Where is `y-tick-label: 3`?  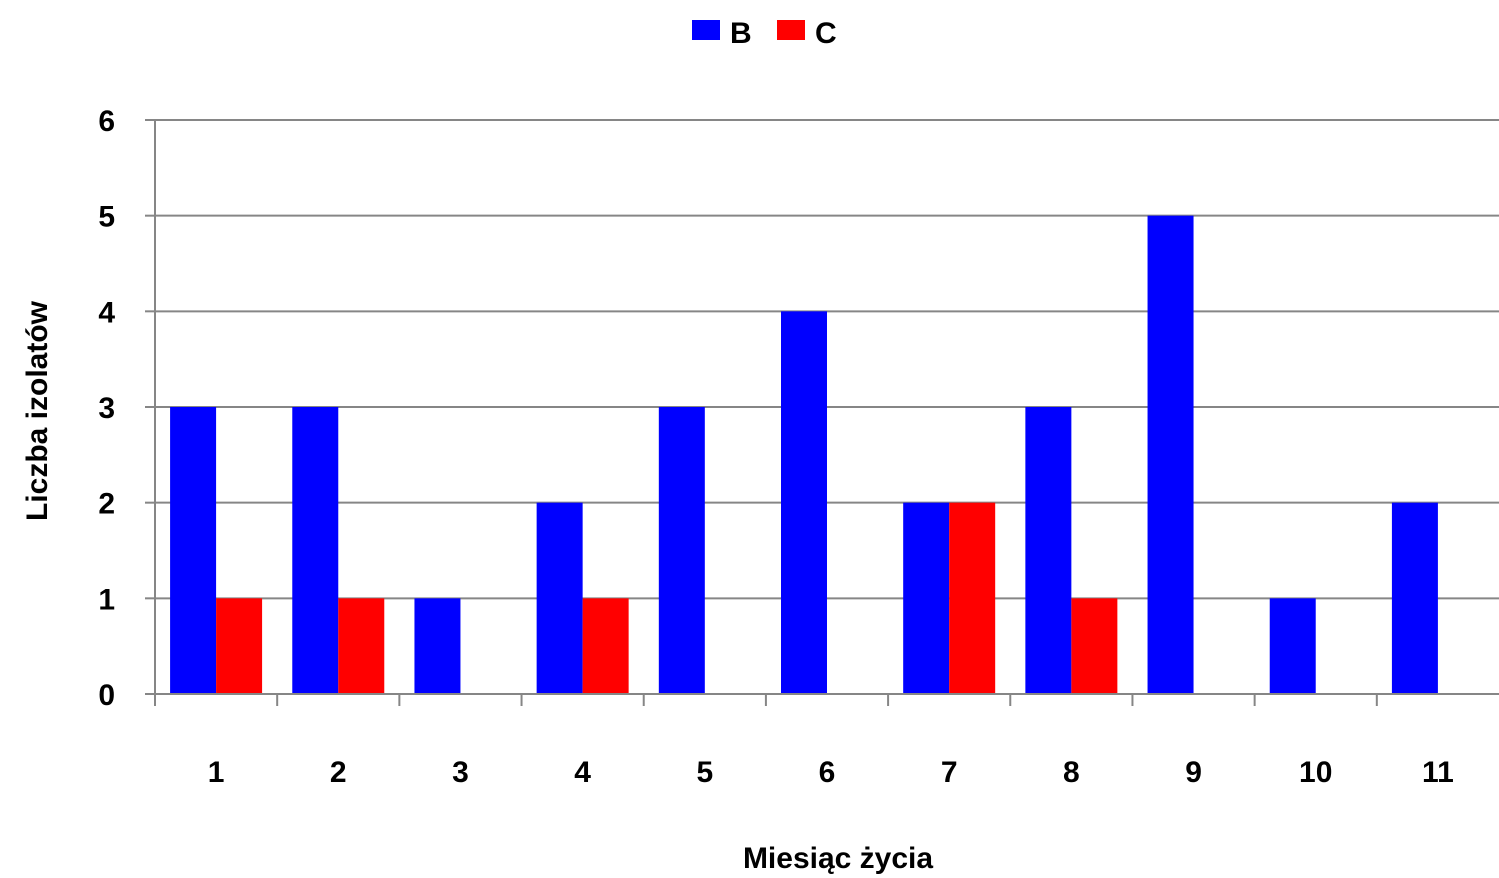
y-tick-label: 3 is located at coordinates (106, 408).